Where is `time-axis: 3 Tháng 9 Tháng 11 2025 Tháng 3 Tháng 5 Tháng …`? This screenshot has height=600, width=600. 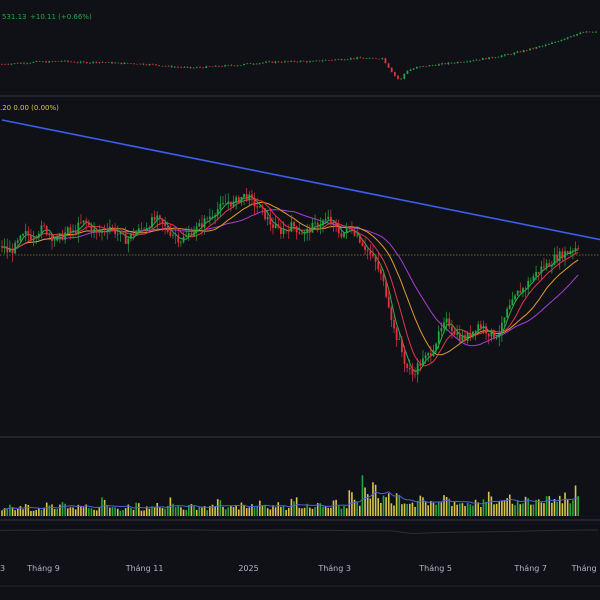
time-axis: 3 Tháng 9 Tháng 11 2025 Tháng 3 Tháng 5 Tháng … is located at coordinates (298, 568).